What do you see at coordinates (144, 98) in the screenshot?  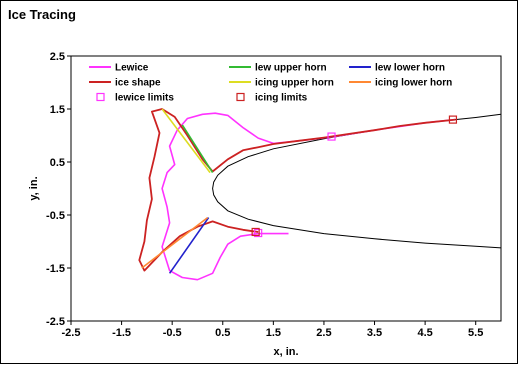 I see `legend-label: lewice limits` at bounding box center [144, 98].